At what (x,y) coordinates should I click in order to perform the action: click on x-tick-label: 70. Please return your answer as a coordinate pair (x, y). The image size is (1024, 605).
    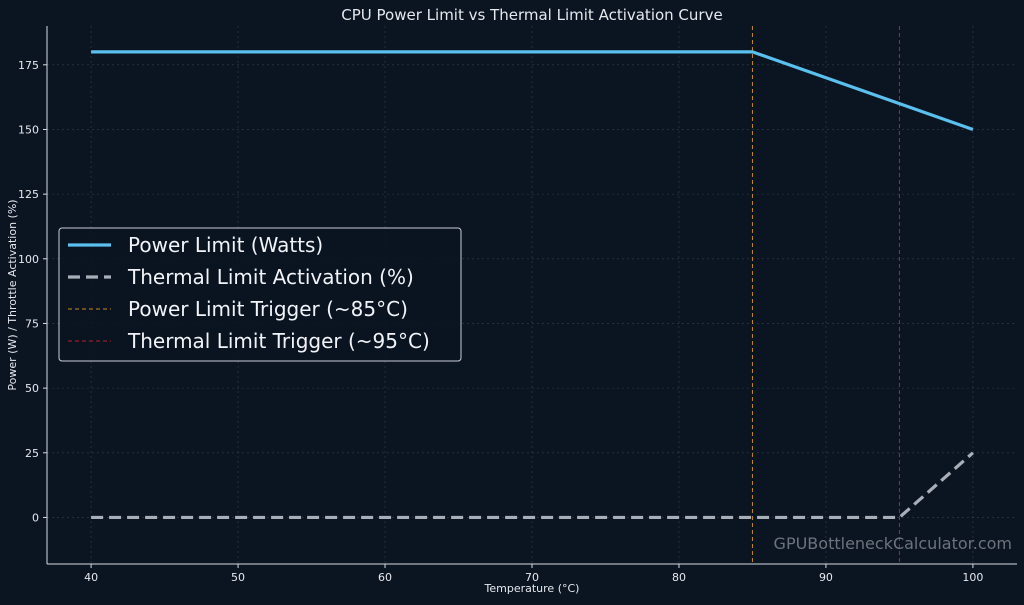
    Looking at the image, I should click on (532, 577).